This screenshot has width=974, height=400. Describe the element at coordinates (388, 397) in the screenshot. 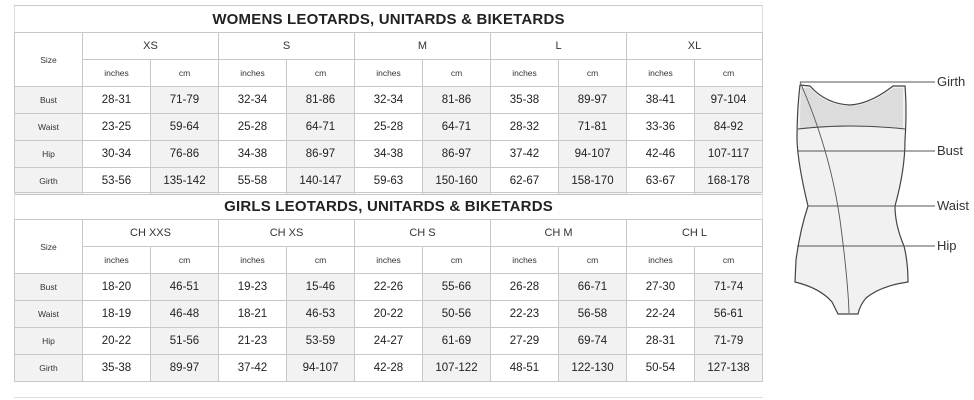

I see `divider` at that location.